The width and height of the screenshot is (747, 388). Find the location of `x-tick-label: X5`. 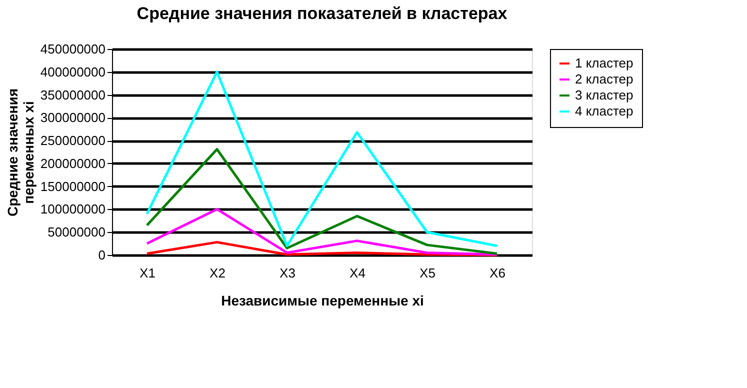

x-tick-label: X5 is located at coordinates (428, 273).